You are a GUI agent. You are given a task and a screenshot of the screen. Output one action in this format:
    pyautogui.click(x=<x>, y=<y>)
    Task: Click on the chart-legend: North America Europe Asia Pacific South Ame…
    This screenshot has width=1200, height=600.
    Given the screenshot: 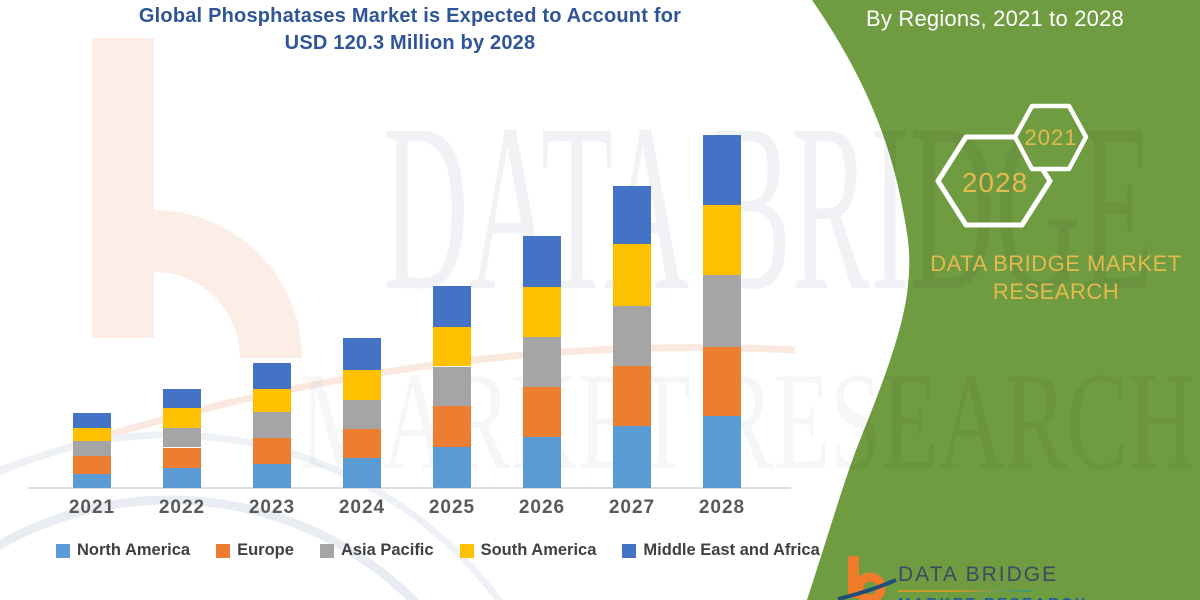 What is the action you would take?
    pyautogui.click(x=438, y=550)
    